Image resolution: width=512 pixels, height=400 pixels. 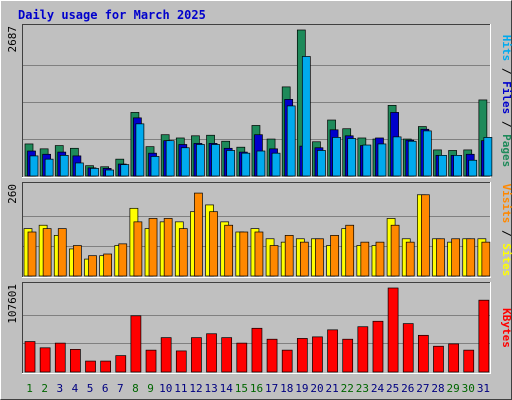 I want to click on y-max-label: 107601, so click(x=12, y=304).